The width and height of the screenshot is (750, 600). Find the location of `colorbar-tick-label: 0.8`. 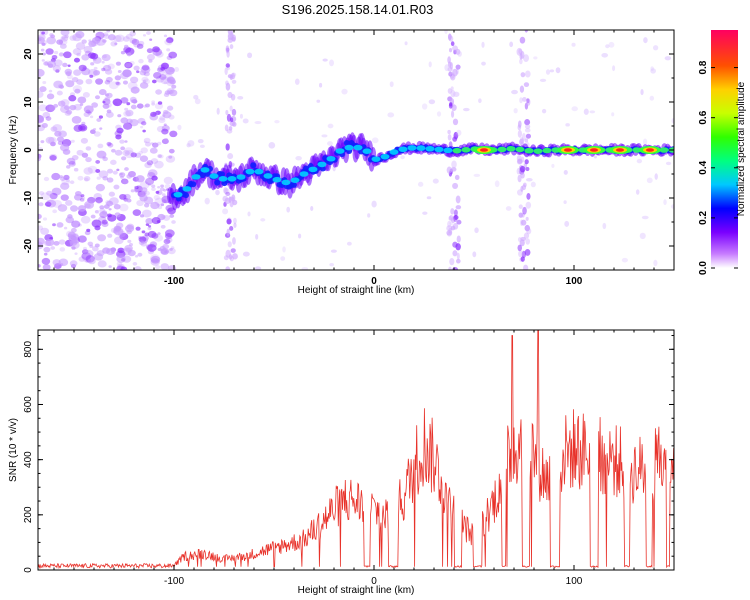

colorbar-tick-label: 0.8 is located at coordinates (703, 67).